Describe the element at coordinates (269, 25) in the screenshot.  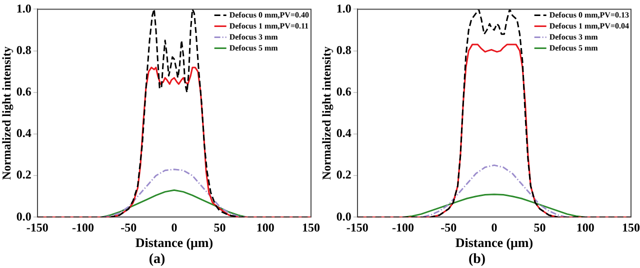
I see `legend-label: Defocus 1 mm,PV=0.11` at that location.